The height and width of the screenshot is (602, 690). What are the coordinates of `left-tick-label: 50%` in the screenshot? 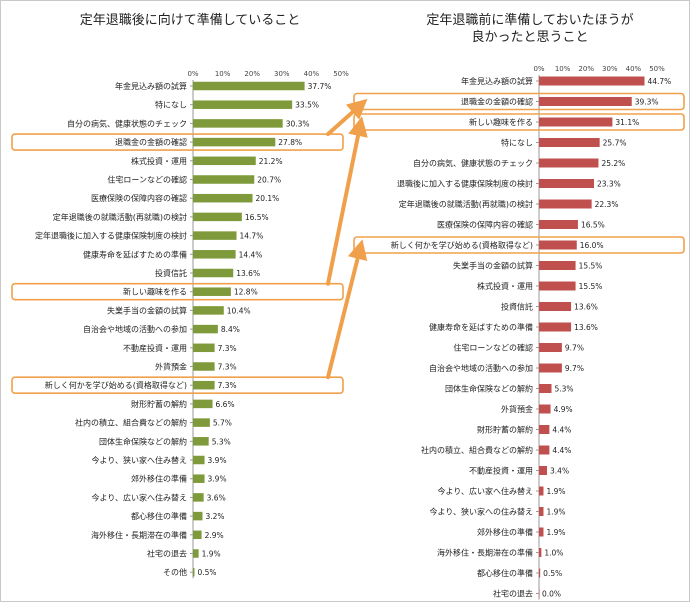 It's located at (341, 74).